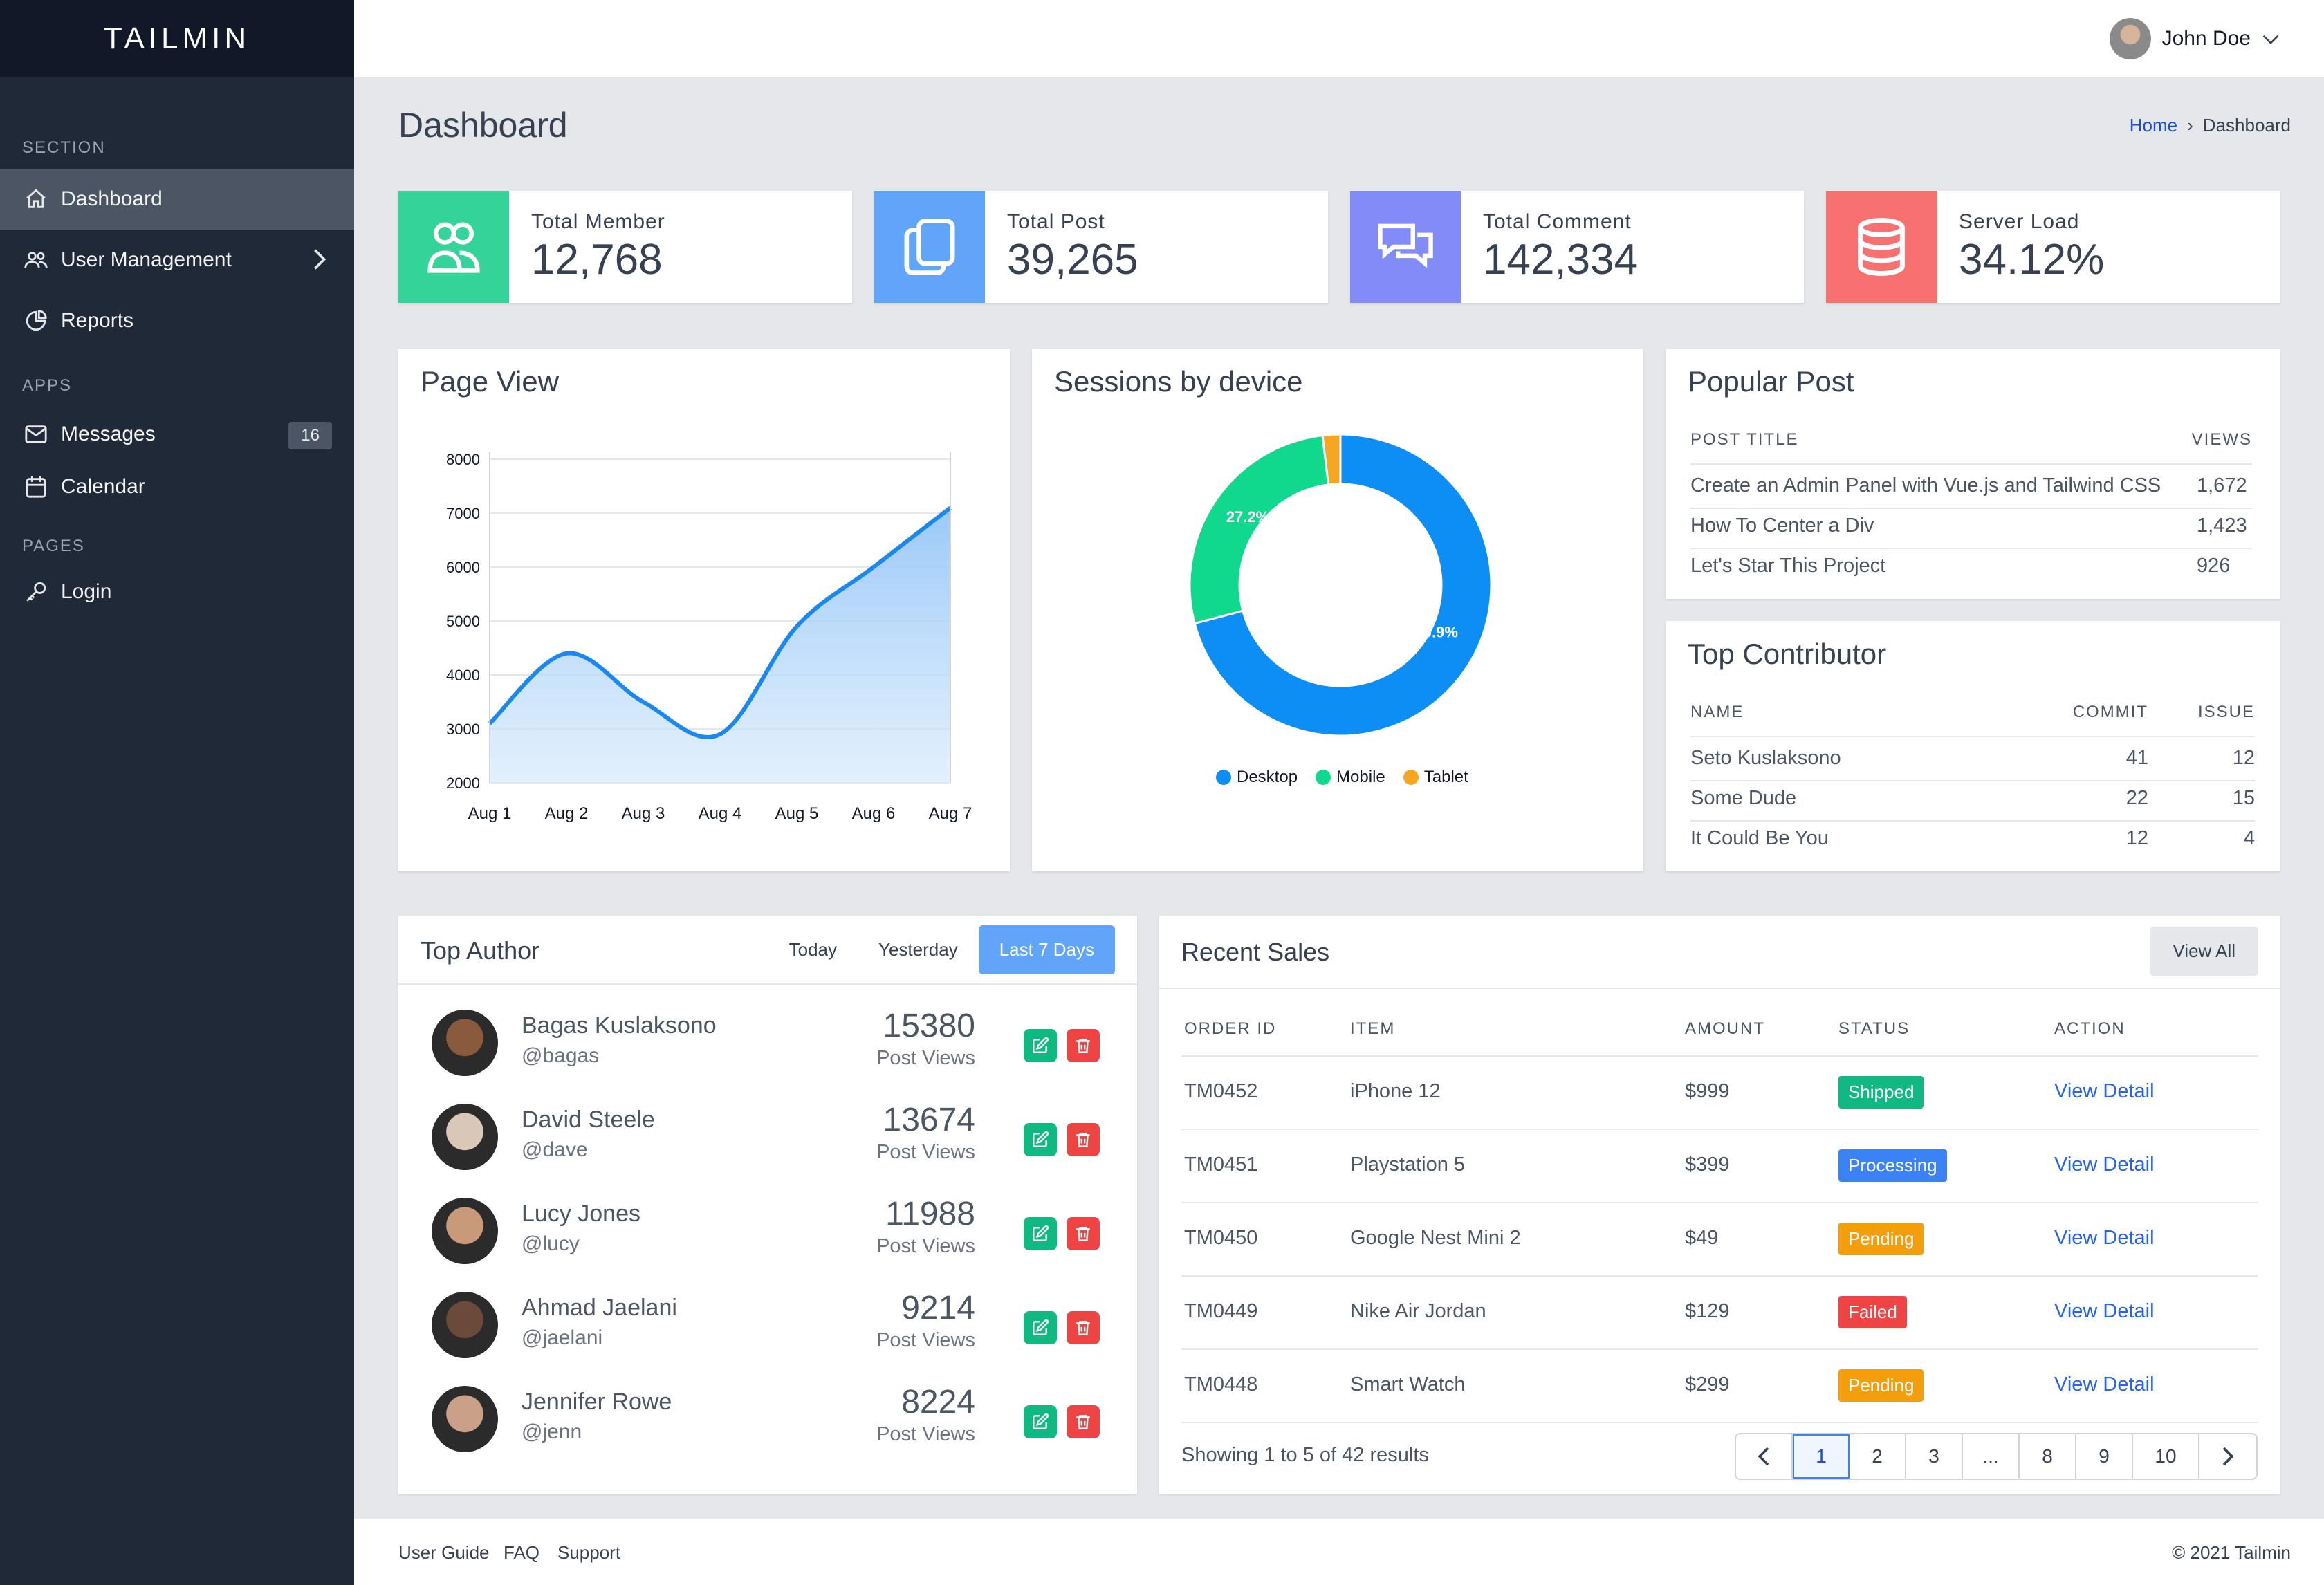 The height and width of the screenshot is (1585, 2324). I want to click on legend-item-desktop: Desktop, so click(1257, 777).